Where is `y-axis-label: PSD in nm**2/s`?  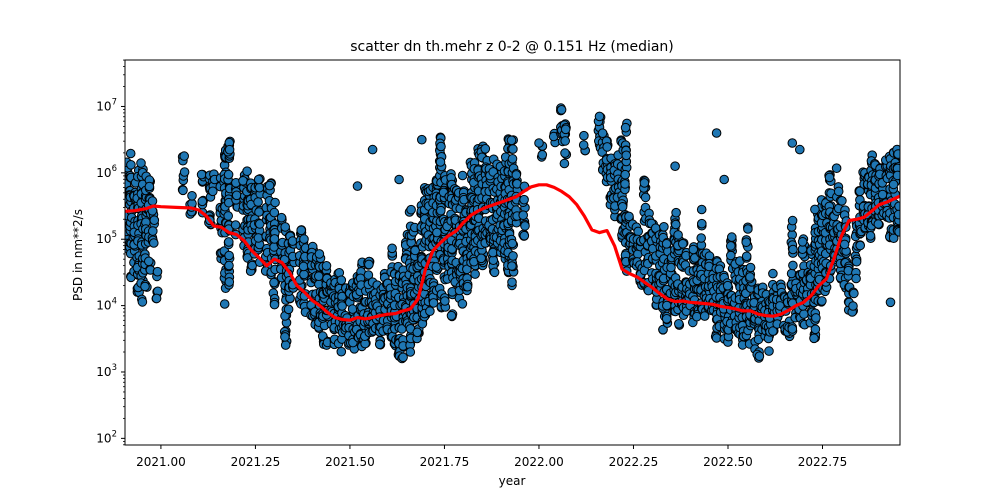 y-axis-label: PSD in nm**2/s is located at coordinates (78, 255).